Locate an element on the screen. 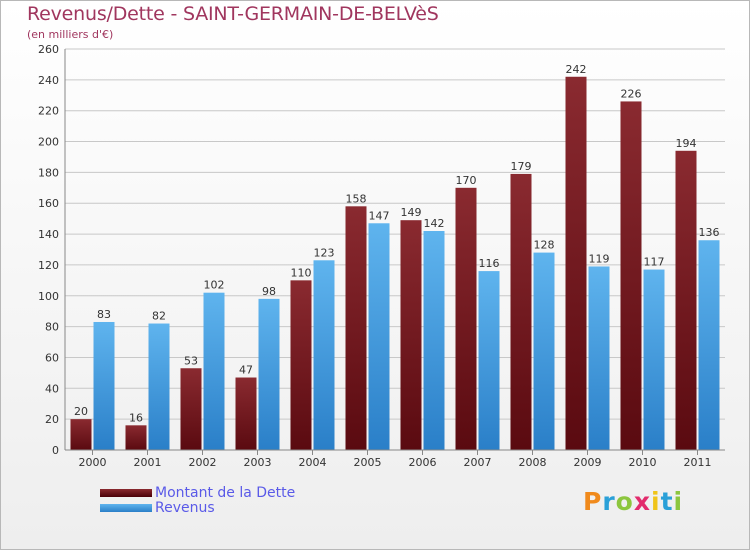 The height and width of the screenshot is (550, 750). y-tick-label: 40 is located at coordinates (52, 388).